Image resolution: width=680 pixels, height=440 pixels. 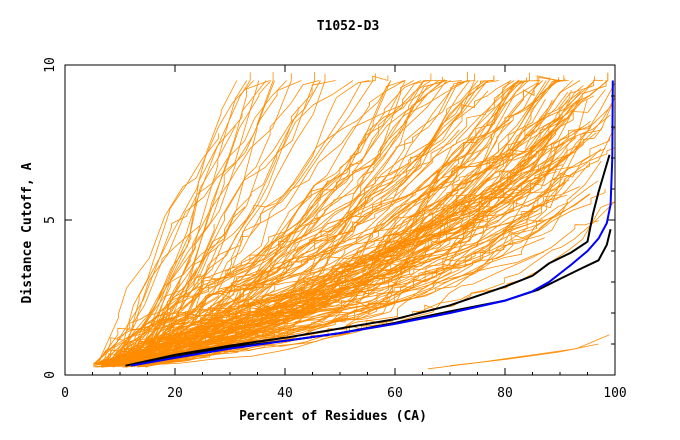 I want to click on x-tick-label: 80, so click(x=505, y=393).